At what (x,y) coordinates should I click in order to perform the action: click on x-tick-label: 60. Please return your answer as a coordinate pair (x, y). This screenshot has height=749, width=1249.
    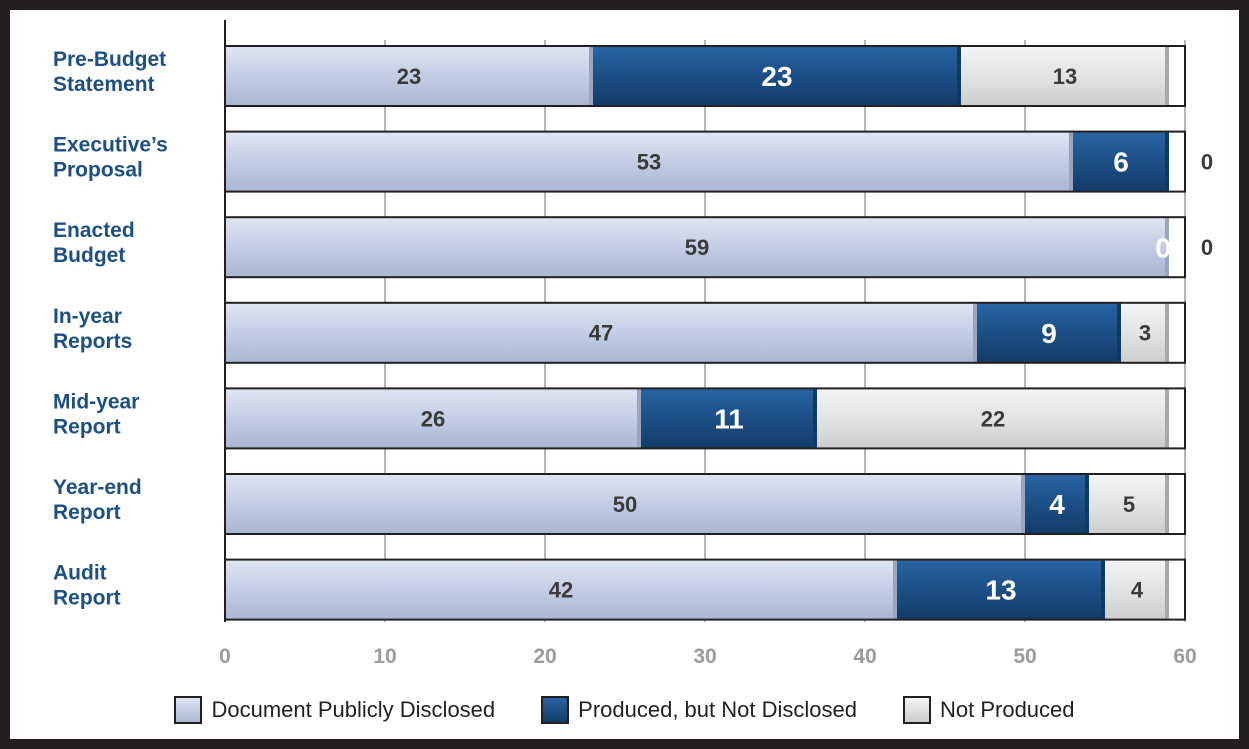
    Looking at the image, I should click on (1184, 656).